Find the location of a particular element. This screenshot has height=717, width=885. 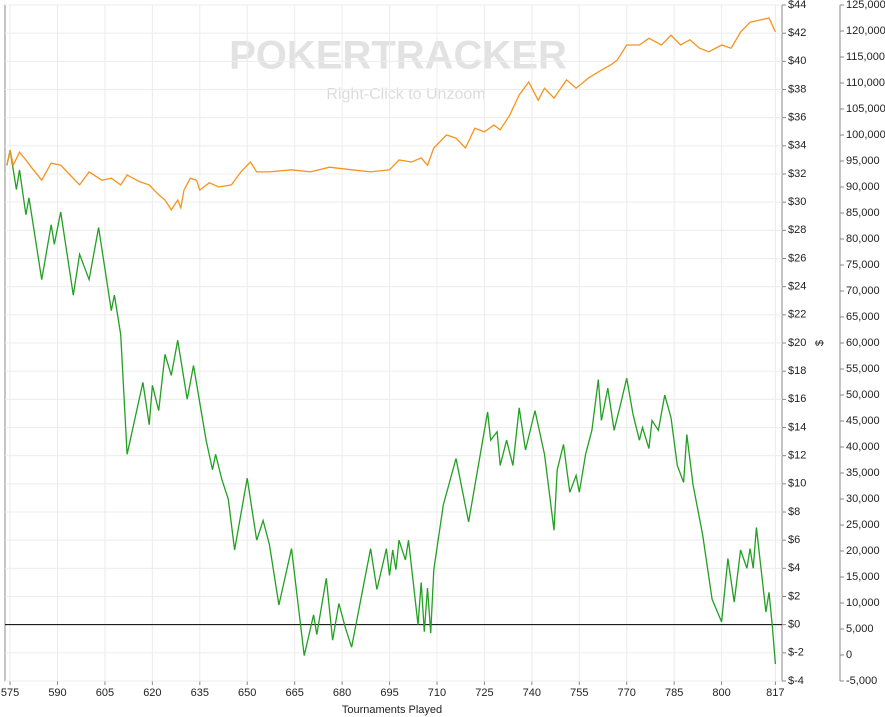

x-tick-label: 740 is located at coordinates (532, 693).